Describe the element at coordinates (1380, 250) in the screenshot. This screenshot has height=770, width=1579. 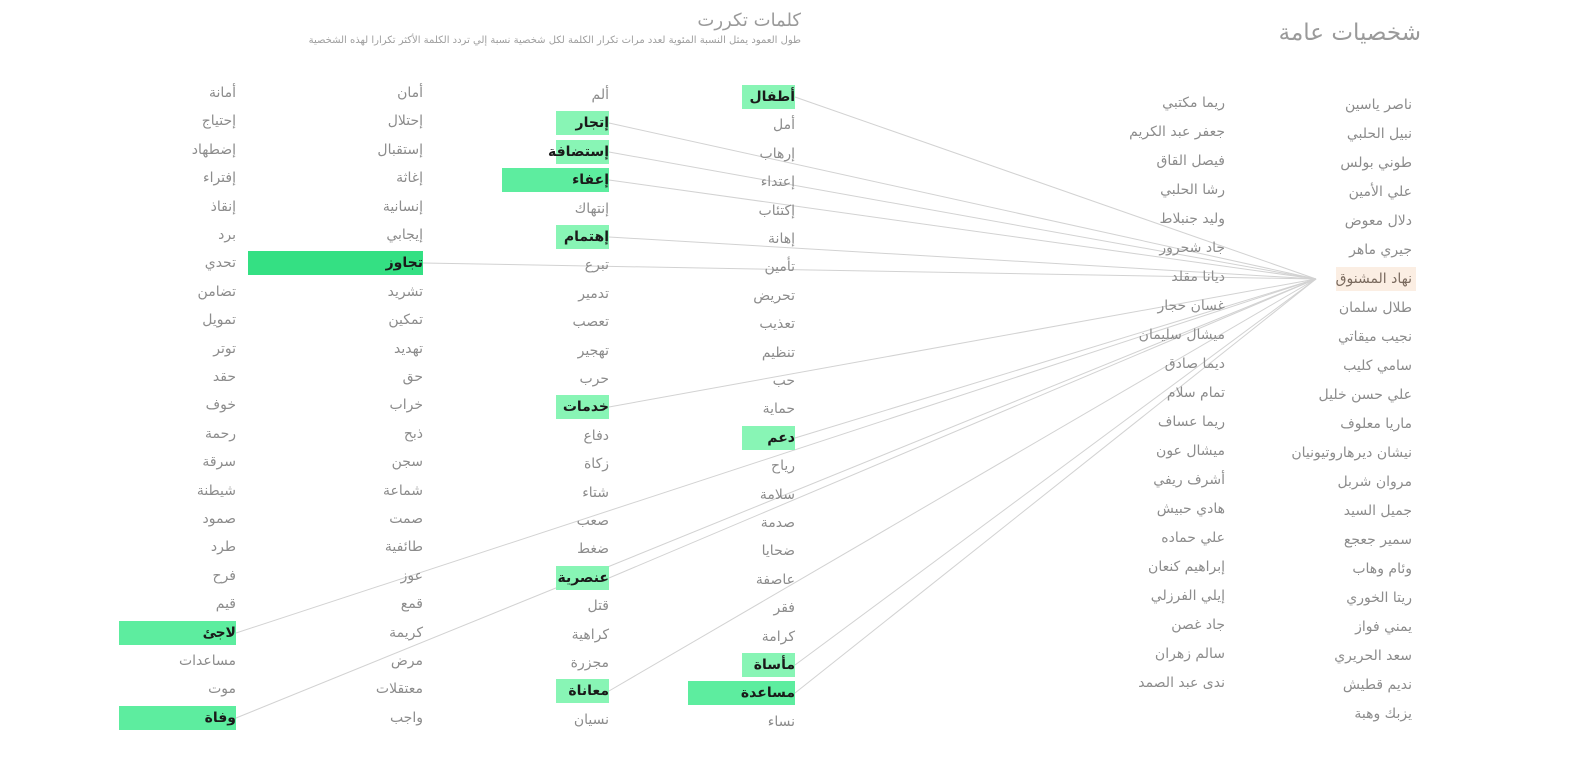
I see `person-item: جيري ماهر` at that location.